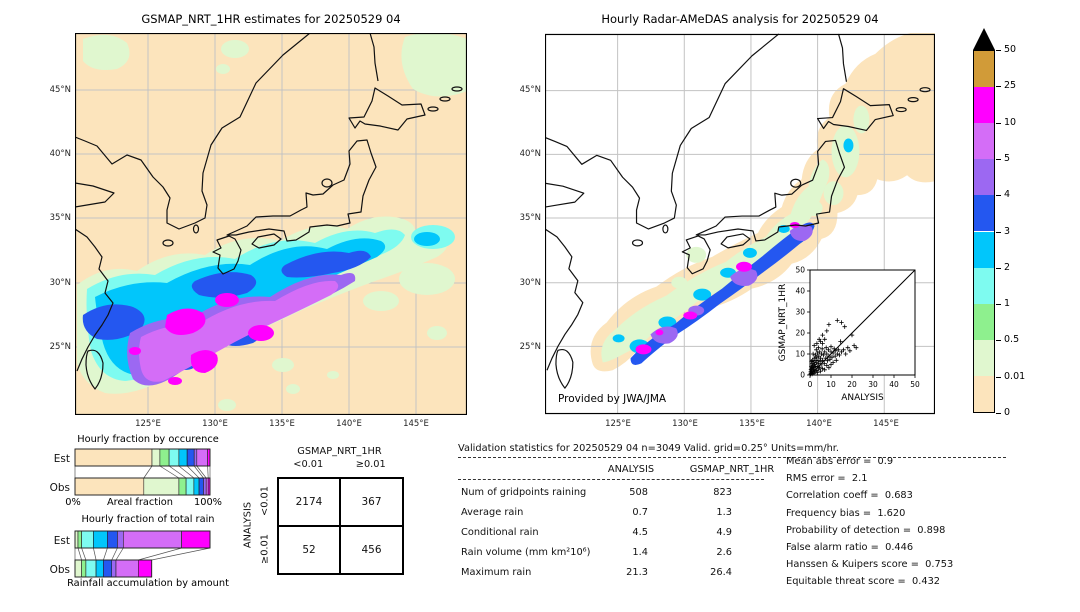 This screenshot has height=612, width=1080. Describe the element at coordinates (370, 464) in the screenshot. I see `col-label: ≥0.01` at that location.